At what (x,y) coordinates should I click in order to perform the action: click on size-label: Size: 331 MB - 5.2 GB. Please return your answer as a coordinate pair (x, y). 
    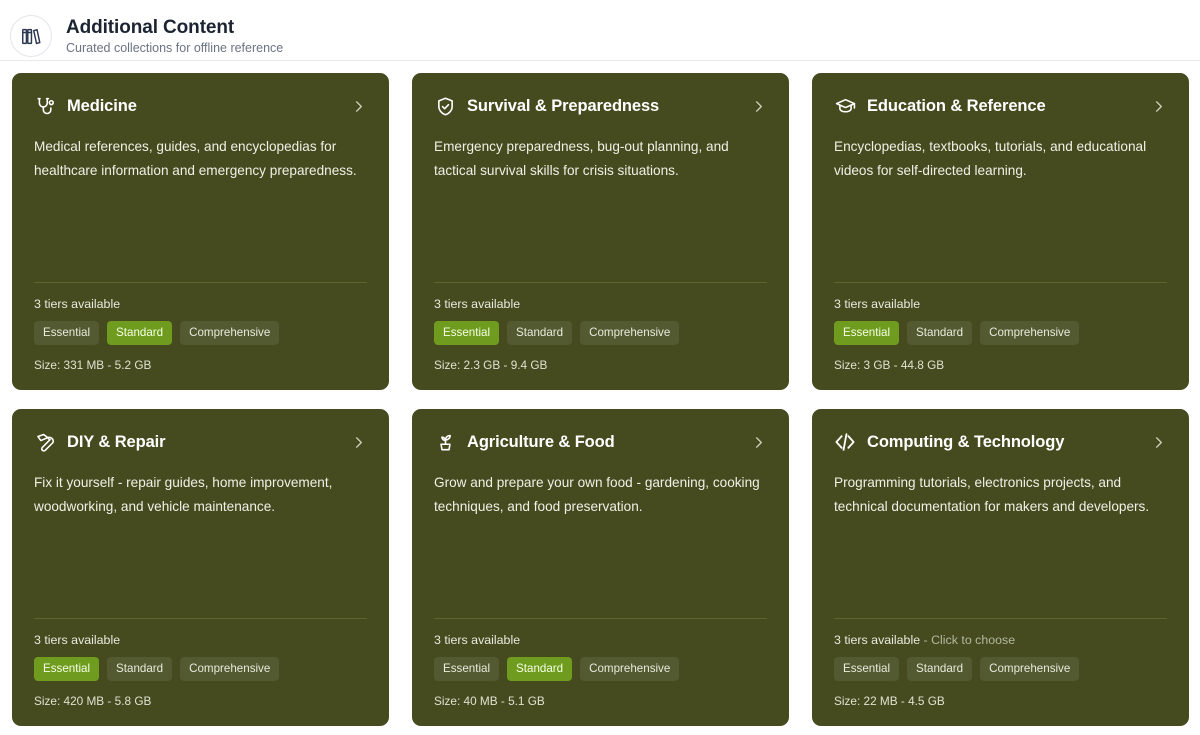
    Looking at the image, I should click on (93, 365).